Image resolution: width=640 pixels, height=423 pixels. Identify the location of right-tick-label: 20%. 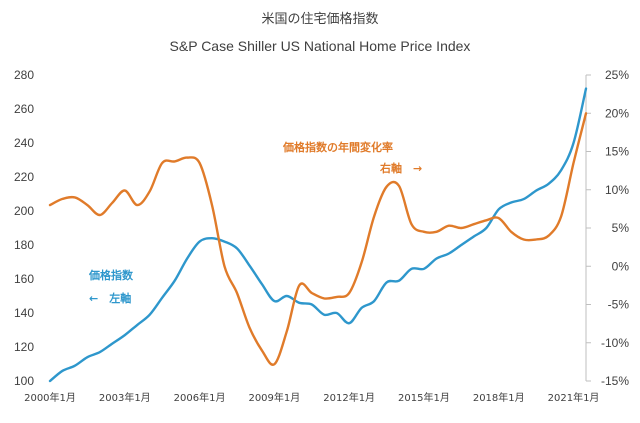
(617, 113).